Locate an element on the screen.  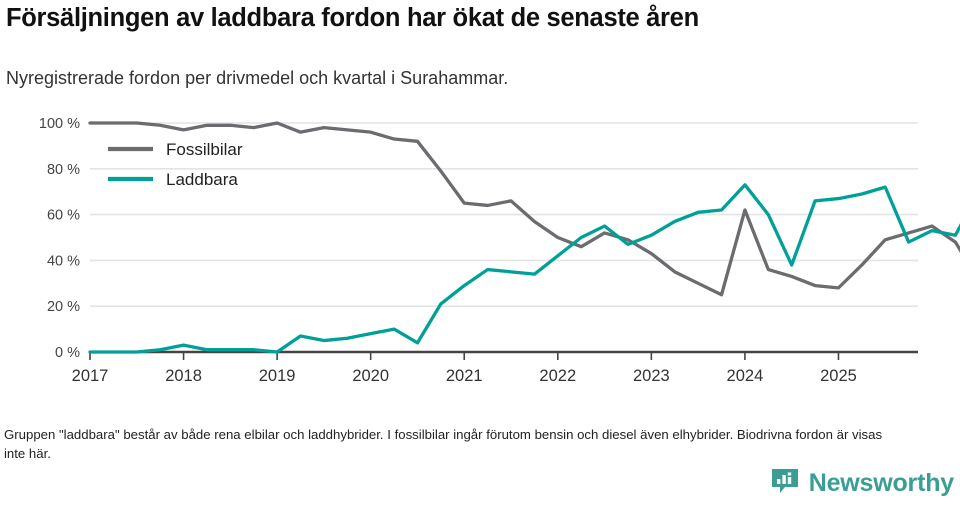
x-tick-label: 2025 is located at coordinates (838, 376).